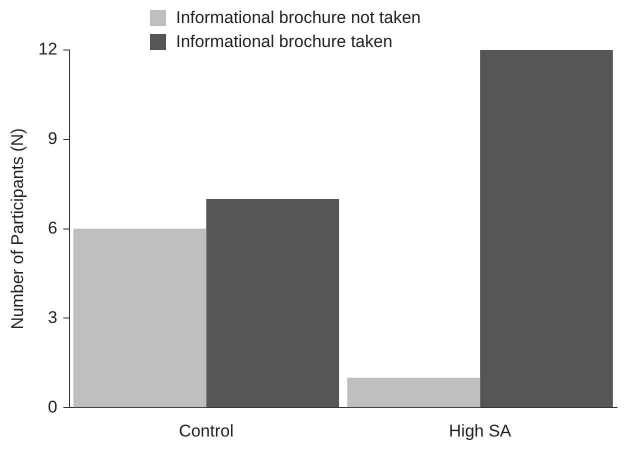  I want to click on y-tick-label: 12, so click(48, 49).